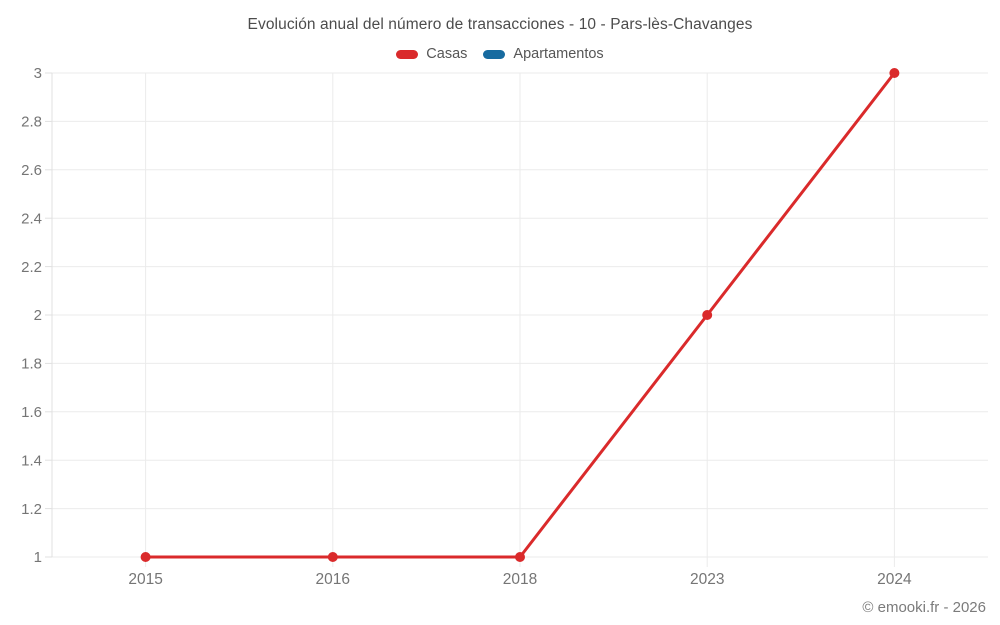  Describe the element at coordinates (38, 73) in the screenshot. I see `y-tick-label: 3` at that location.